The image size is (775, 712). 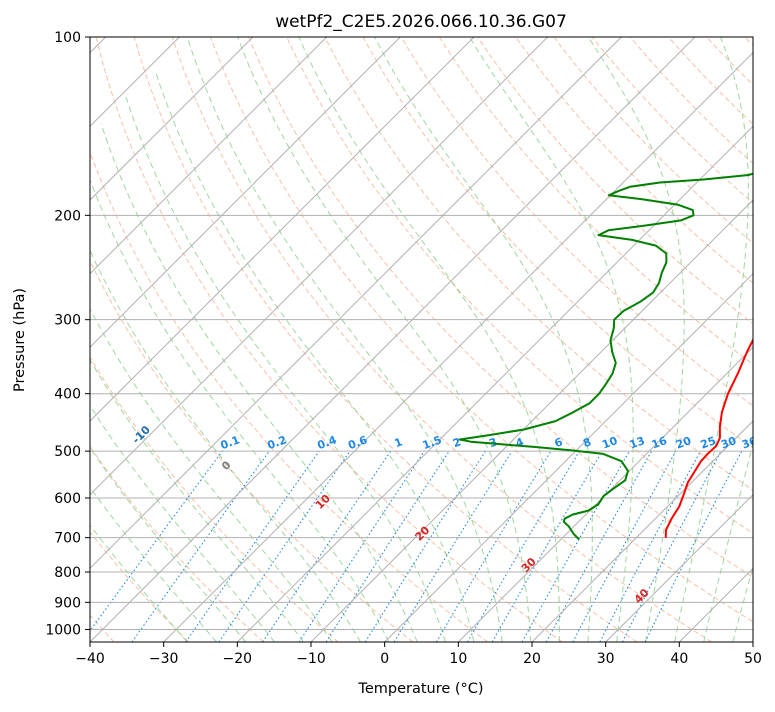 What do you see at coordinates (753, 659) in the screenshot?
I see `x-tick-label: 50` at bounding box center [753, 659].